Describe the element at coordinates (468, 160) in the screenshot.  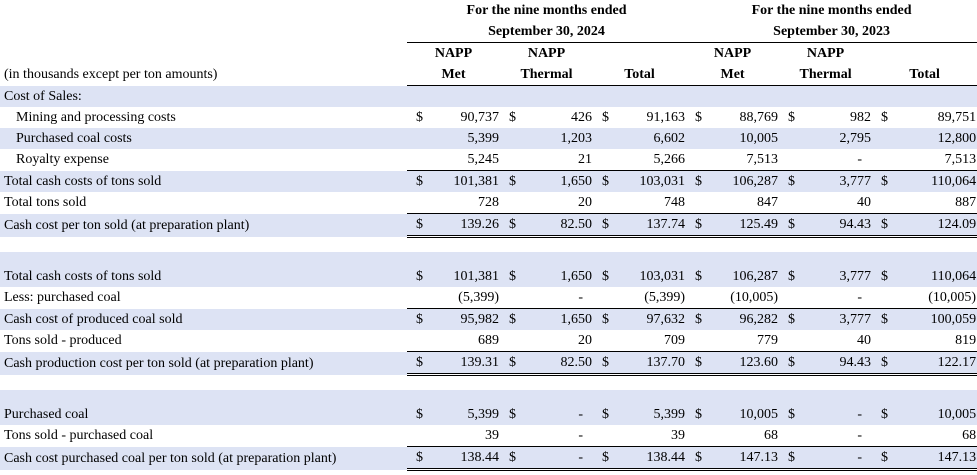
I see `cell-value: 5,245` at that location.